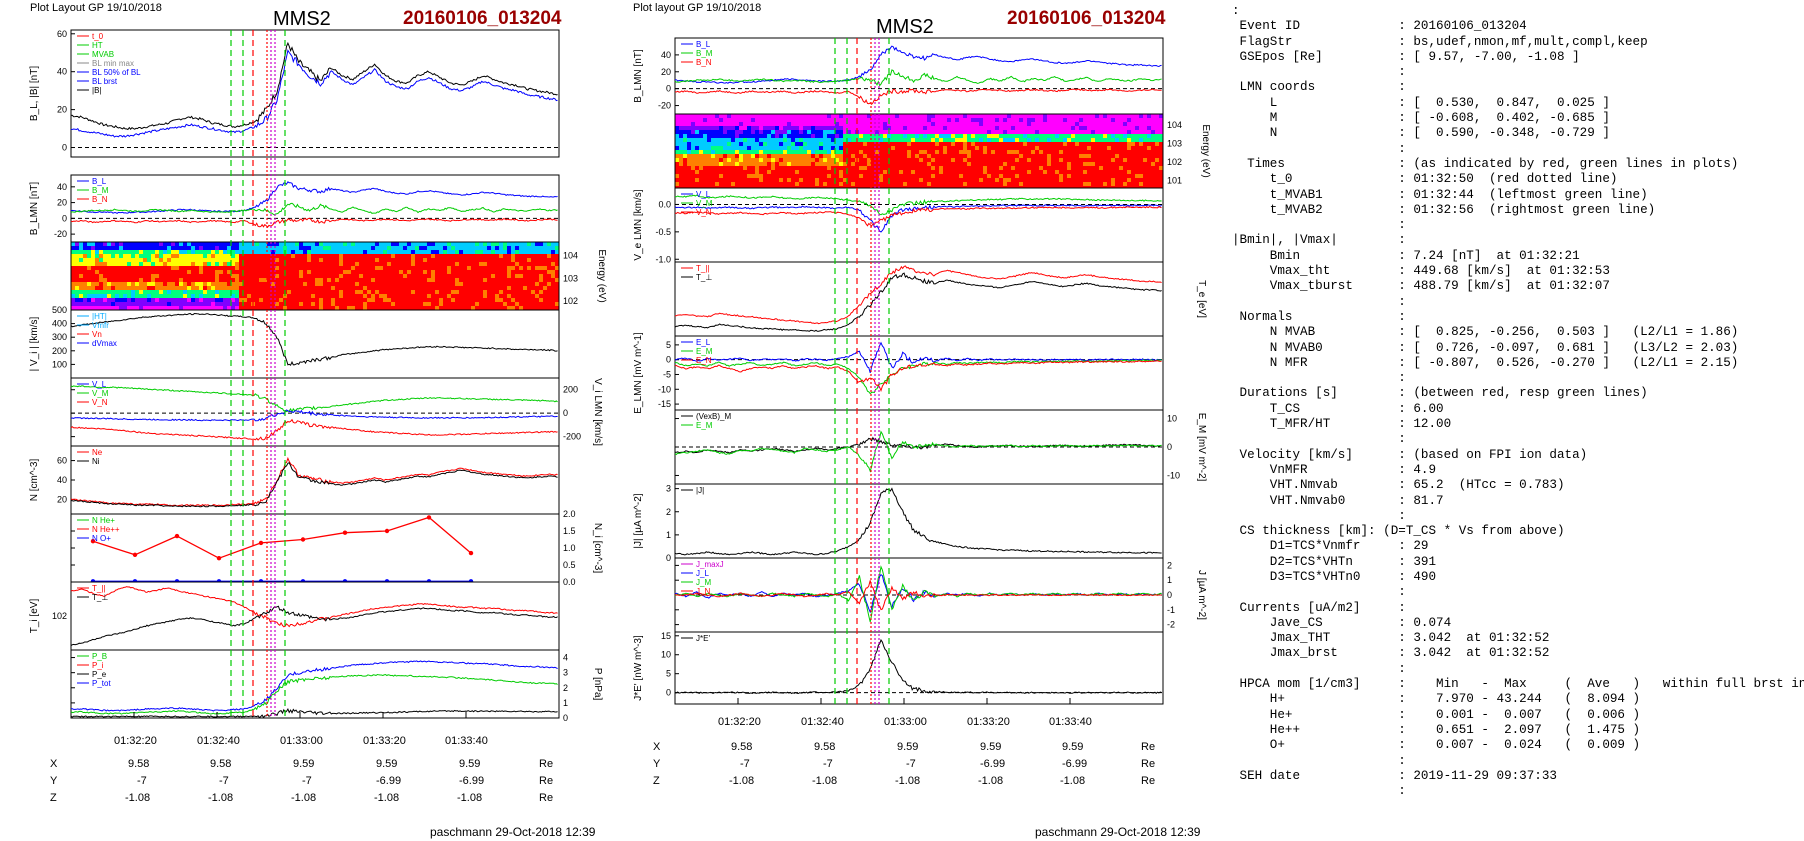  I want to click on y-axis-label: V_e LMN [km/s], so click(638, 224).